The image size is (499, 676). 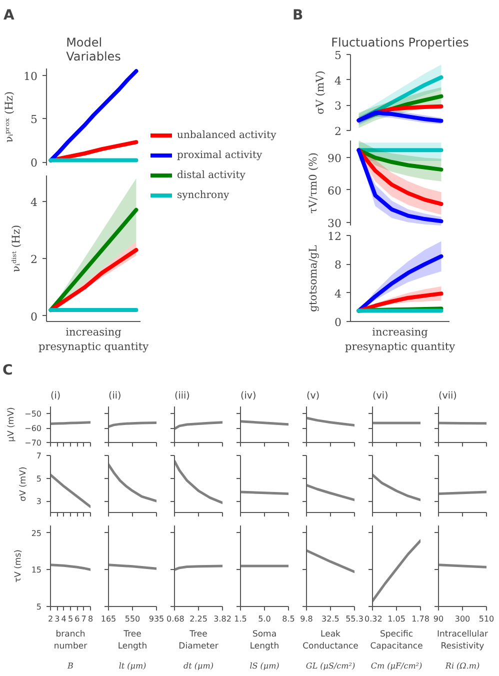 I want to click on x-tick-label: 0.32, so click(x=373, y=619).